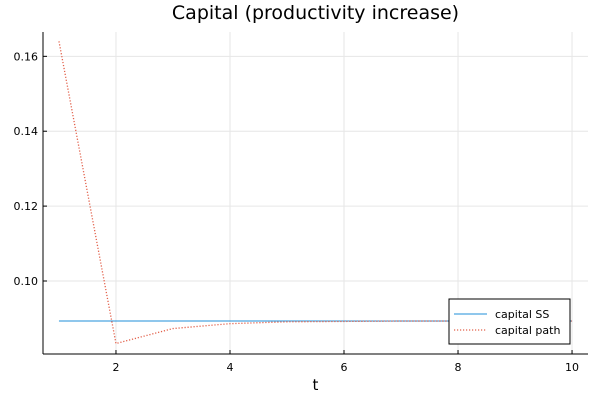 The image size is (600, 400). What do you see at coordinates (344, 367) in the screenshot?
I see `x-tick-label: 6` at bounding box center [344, 367].